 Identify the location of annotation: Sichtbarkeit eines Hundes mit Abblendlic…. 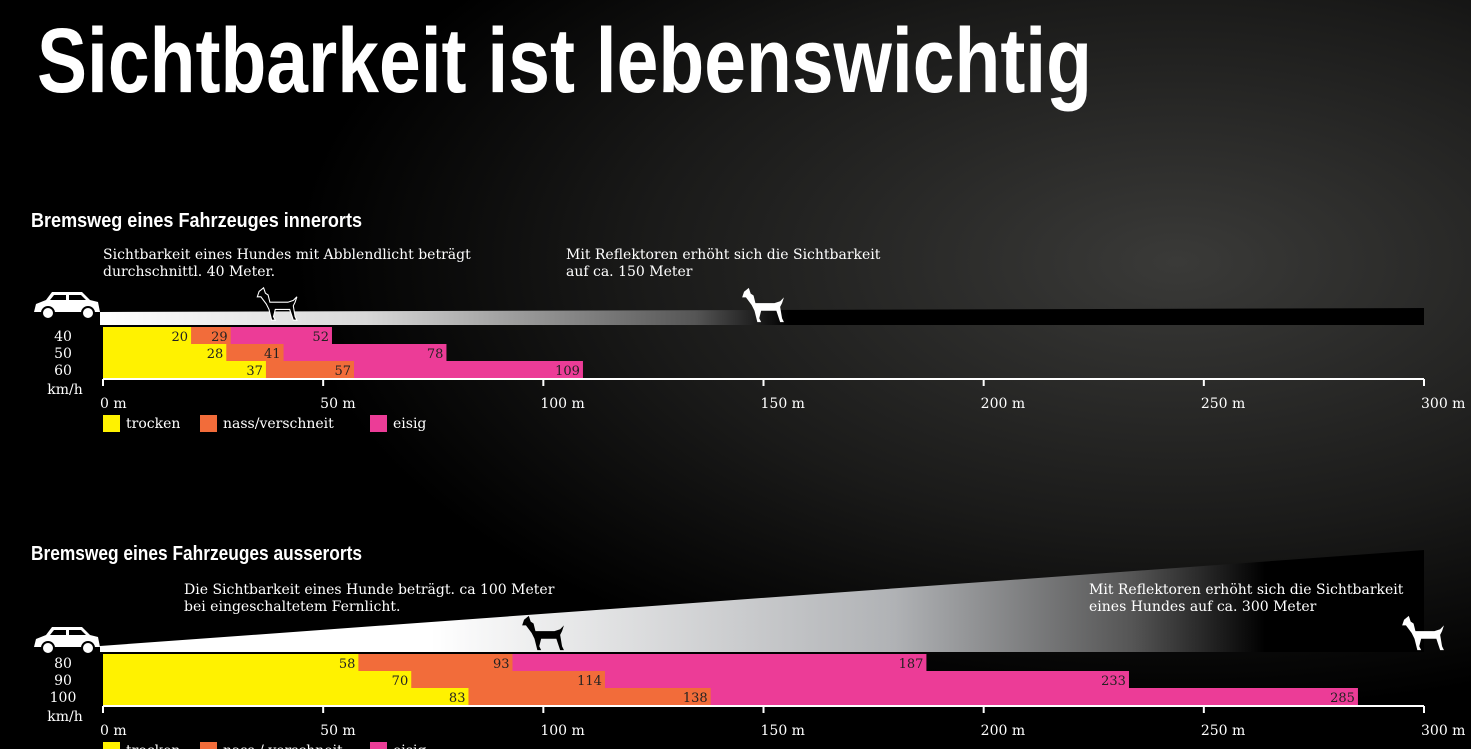
(287, 255).